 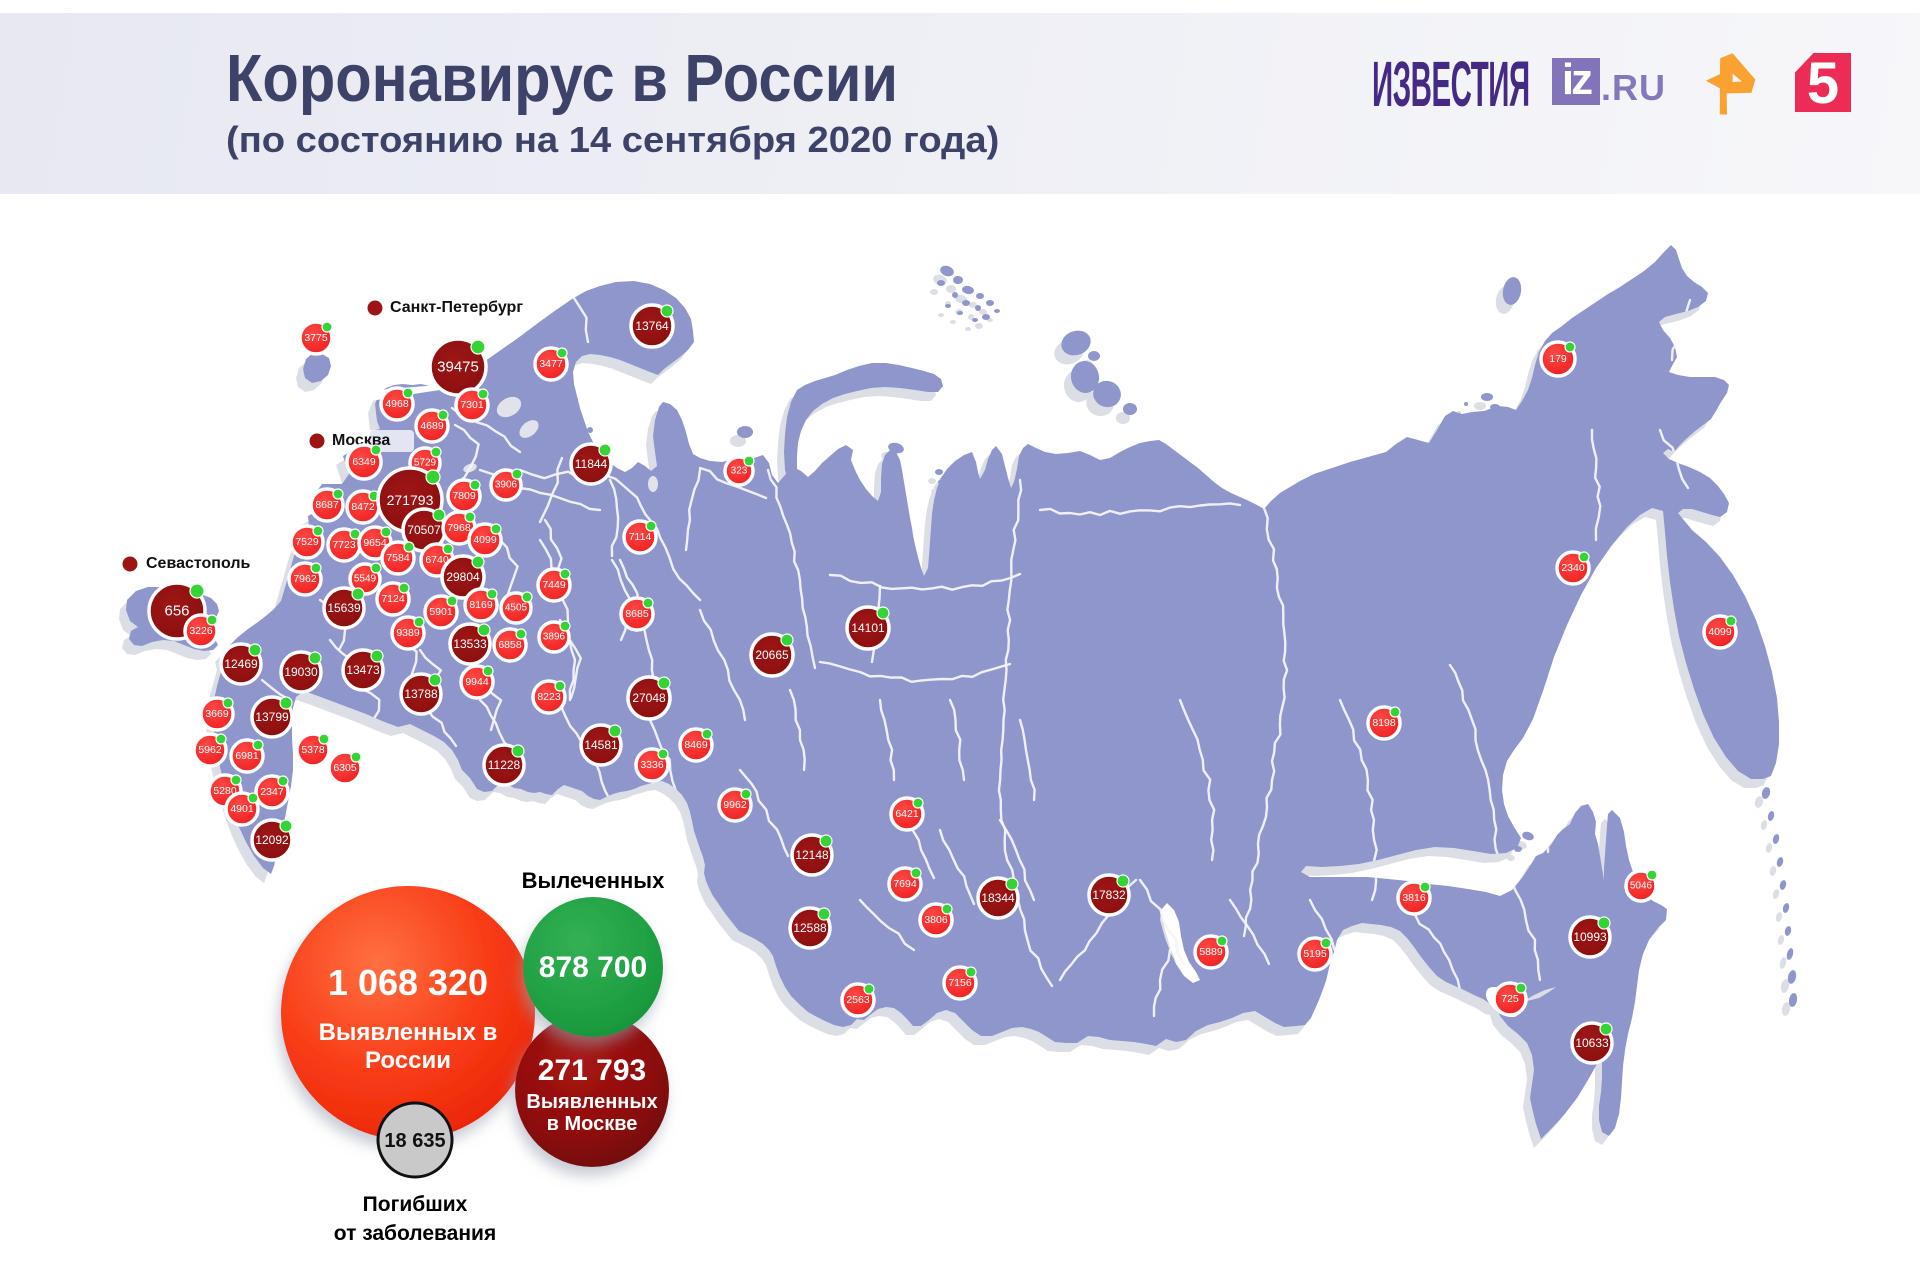 I want to click on svg-text: 8169, so click(x=481, y=605).